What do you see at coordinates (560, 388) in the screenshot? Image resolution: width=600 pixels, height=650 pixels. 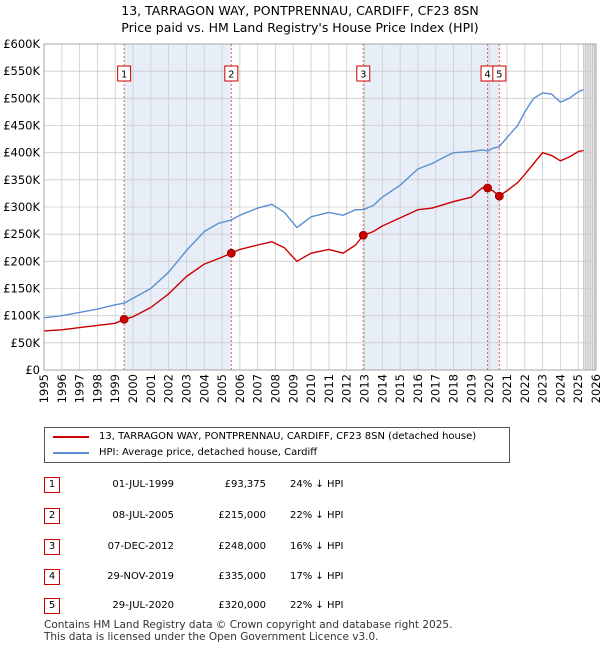 I see `x-tick-label: 2024` at bounding box center [560, 388].